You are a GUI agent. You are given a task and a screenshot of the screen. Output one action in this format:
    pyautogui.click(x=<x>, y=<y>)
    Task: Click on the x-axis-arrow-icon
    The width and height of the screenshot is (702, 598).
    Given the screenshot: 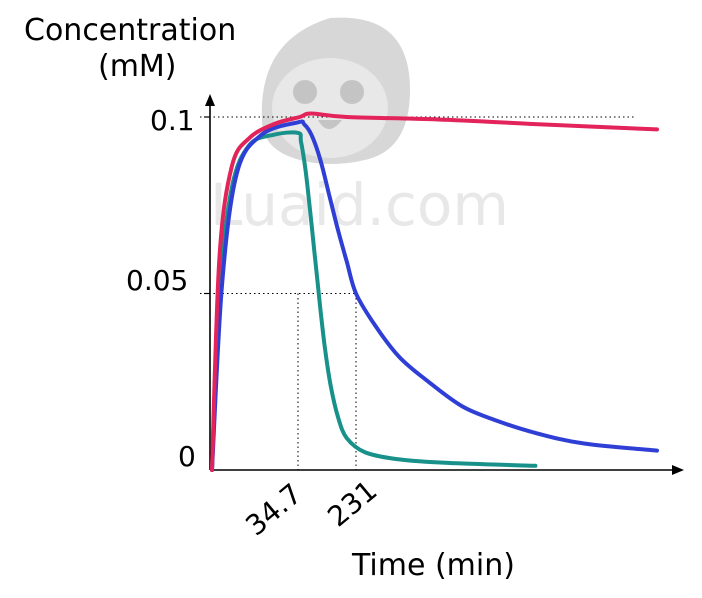 What is the action you would take?
    pyautogui.click(x=678, y=470)
    